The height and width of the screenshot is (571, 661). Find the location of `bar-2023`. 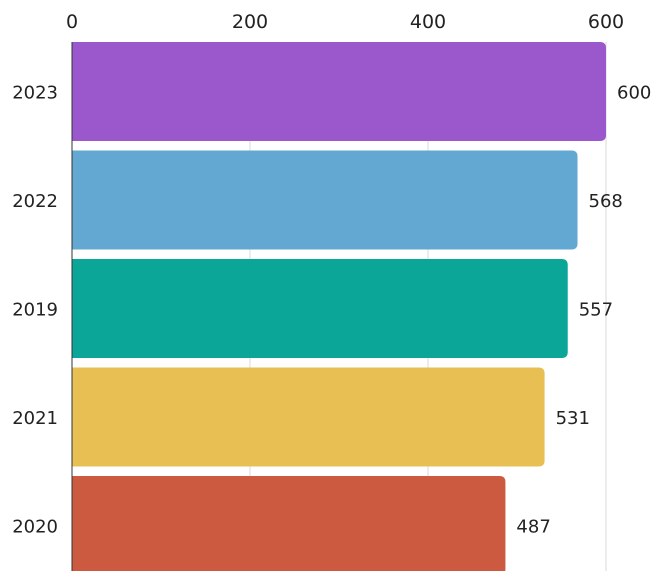

bar-2023 is located at coordinates (339, 91).